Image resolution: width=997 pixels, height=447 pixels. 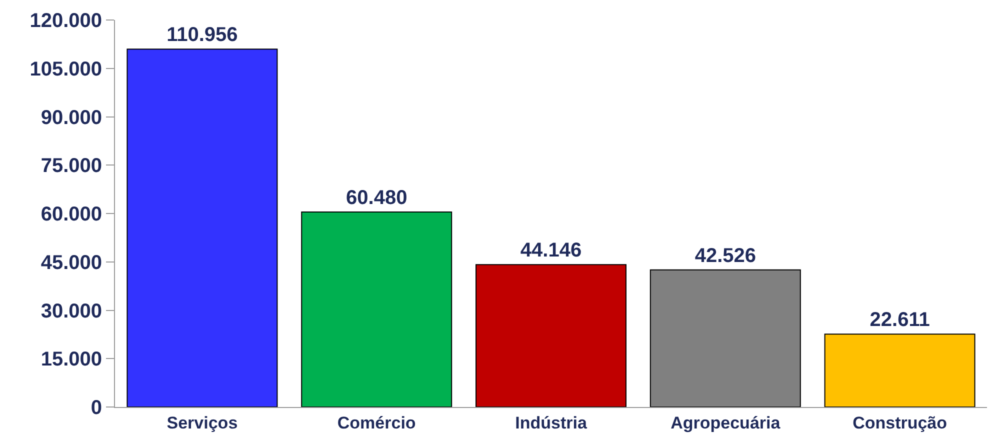 I want to click on data-label: 22.611, so click(x=900, y=320).